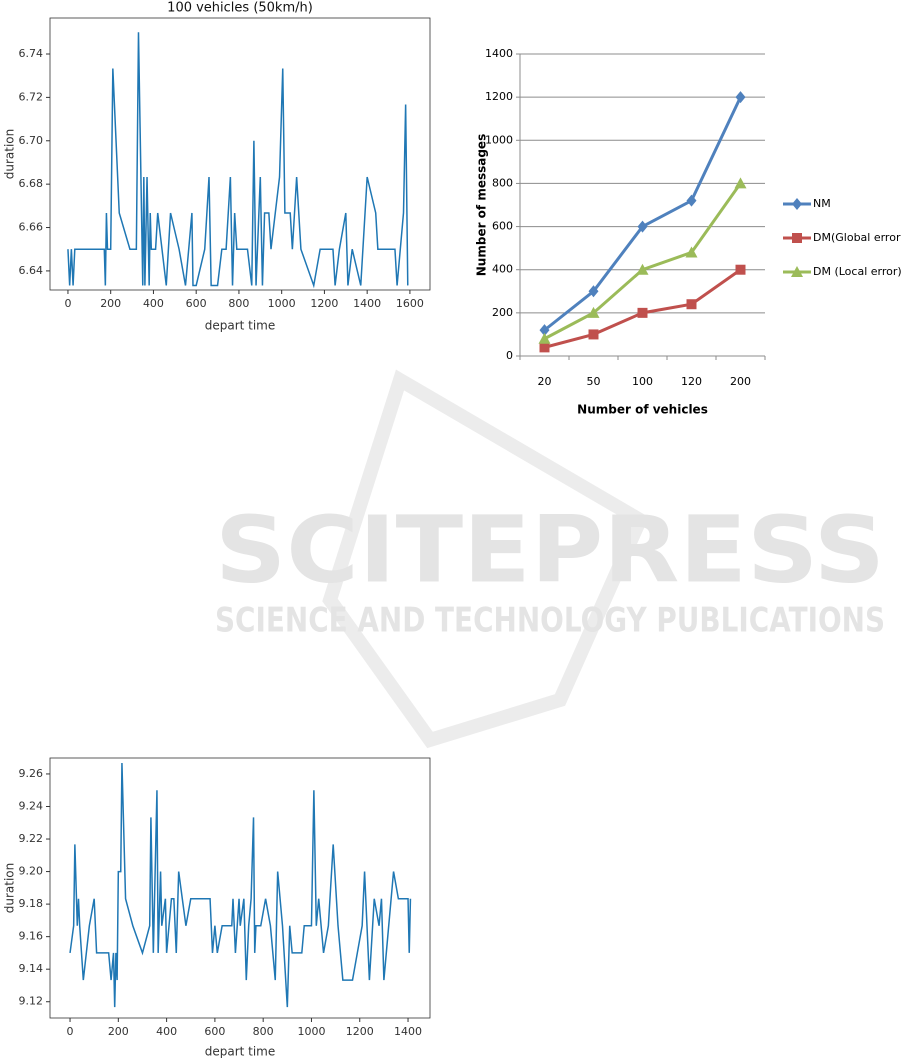  Describe the element at coordinates (31, 96) in the screenshot. I see `y-tick-label: 6.72` at that location.